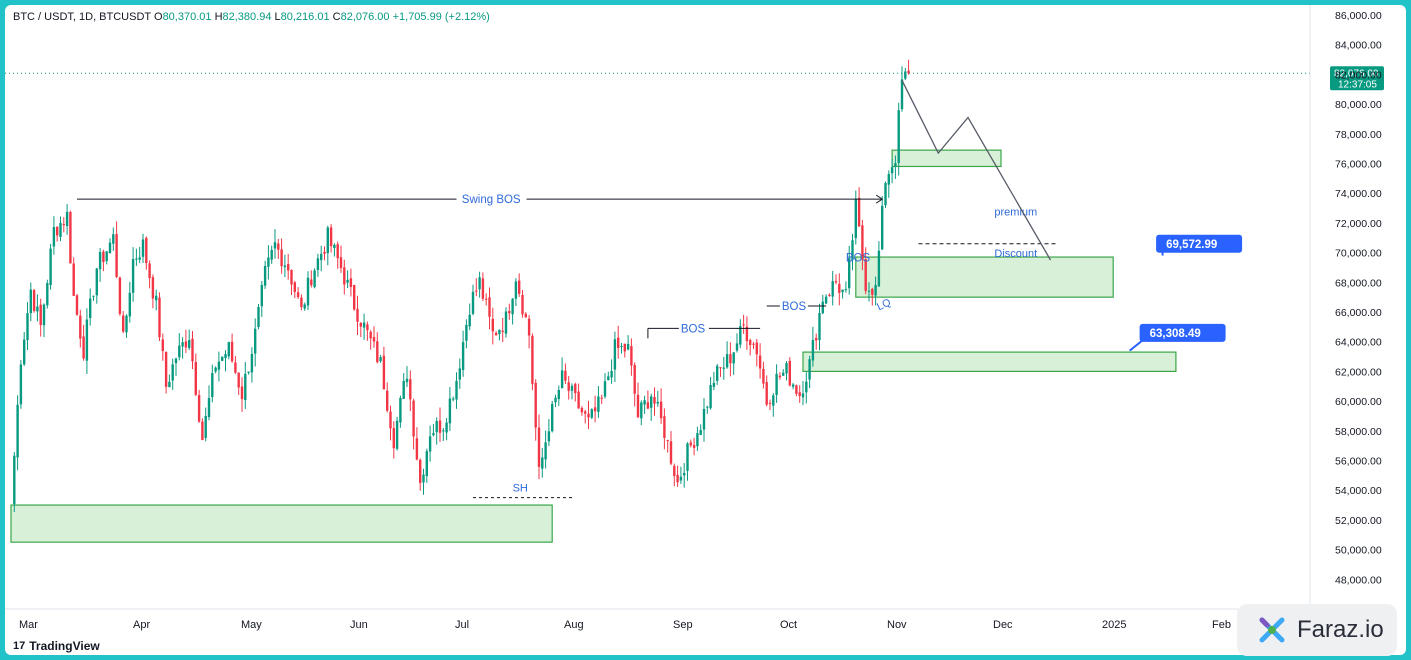  Describe the element at coordinates (1175, 334) in the screenshot. I see `price-callout-label: 63,308.49` at that location.